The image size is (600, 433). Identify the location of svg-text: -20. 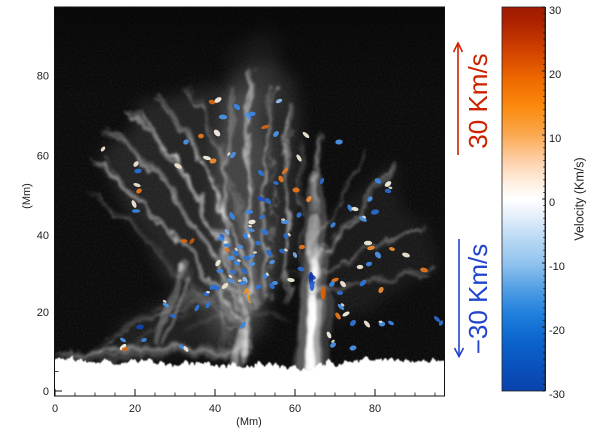
(557, 331).